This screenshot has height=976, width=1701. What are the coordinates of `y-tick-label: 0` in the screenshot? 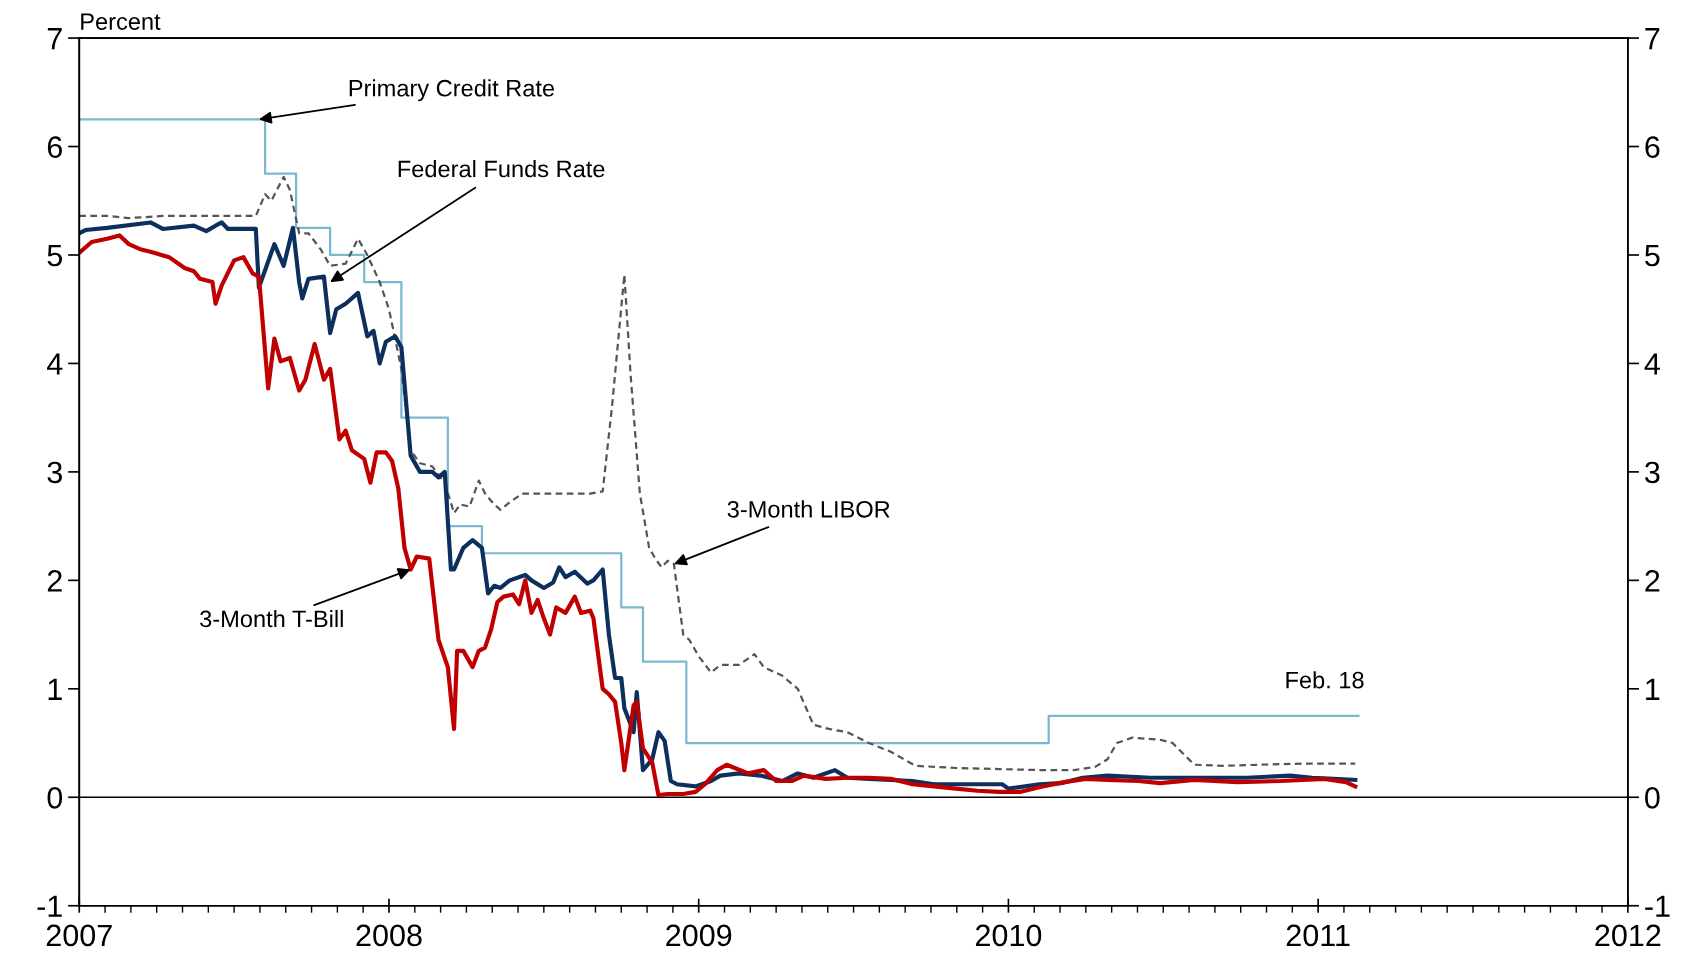 It's located at (55, 798).